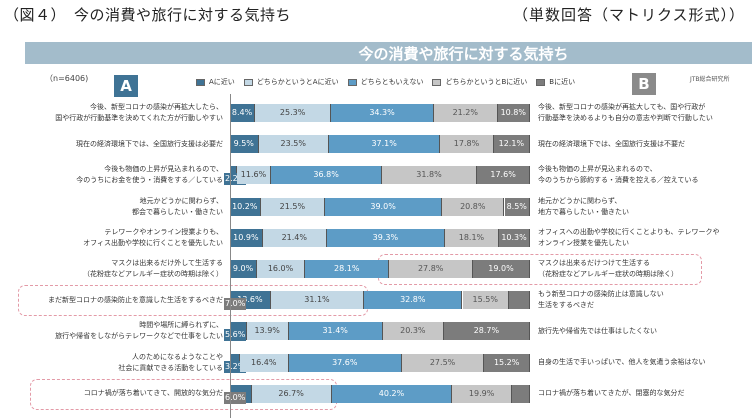 This screenshot has width=755, height=418. I want to click on bar-segment: 39.3%, so click(385, 237).